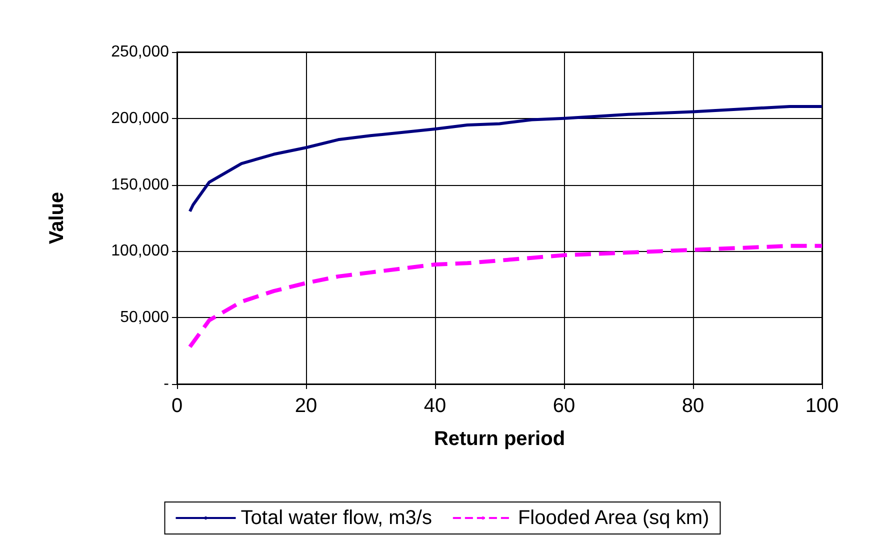  Describe the element at coordinates (435, 406) in the screenshot. I see `x-tick-label: 40` at that location.